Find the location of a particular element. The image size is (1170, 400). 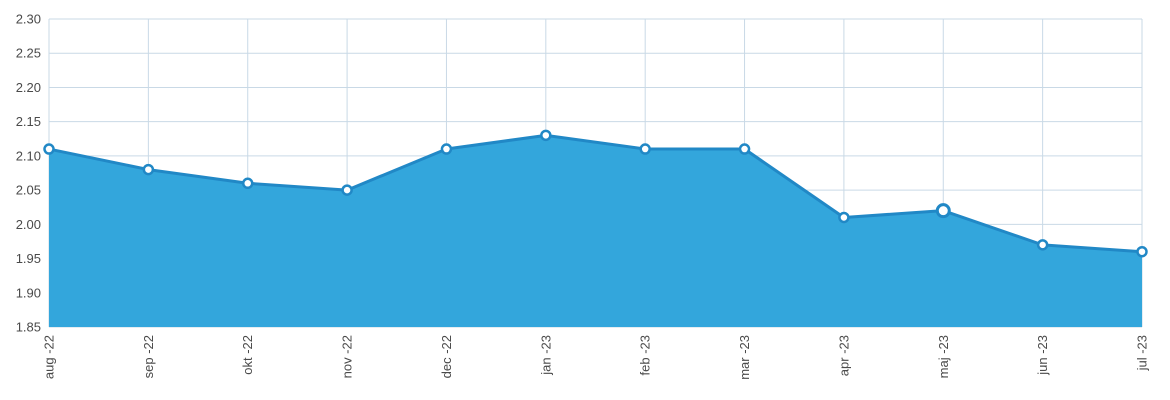

y-tick-label: 2.15 is located at coordinates (28, 121).